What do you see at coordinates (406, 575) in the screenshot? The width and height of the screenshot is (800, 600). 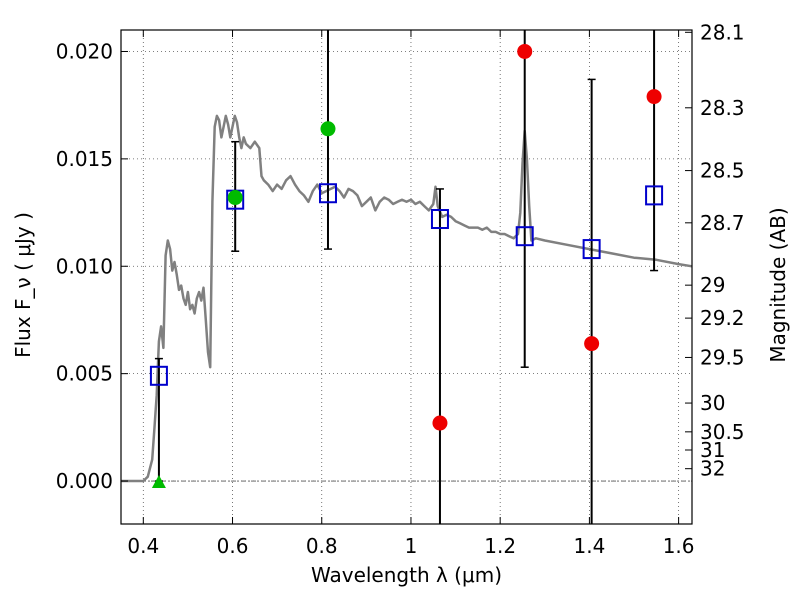 I see `x-axis-title: Wavelength λ (μm)` at bounding box center [406, 575].